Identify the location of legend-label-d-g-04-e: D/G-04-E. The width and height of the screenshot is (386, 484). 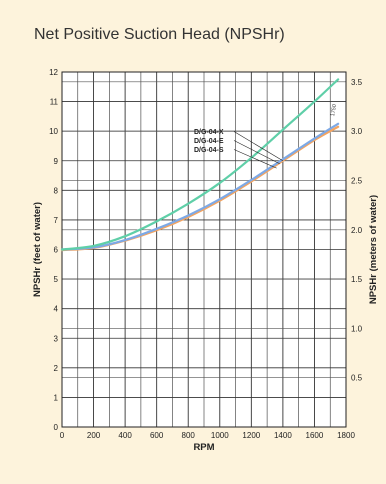
(209, 141).